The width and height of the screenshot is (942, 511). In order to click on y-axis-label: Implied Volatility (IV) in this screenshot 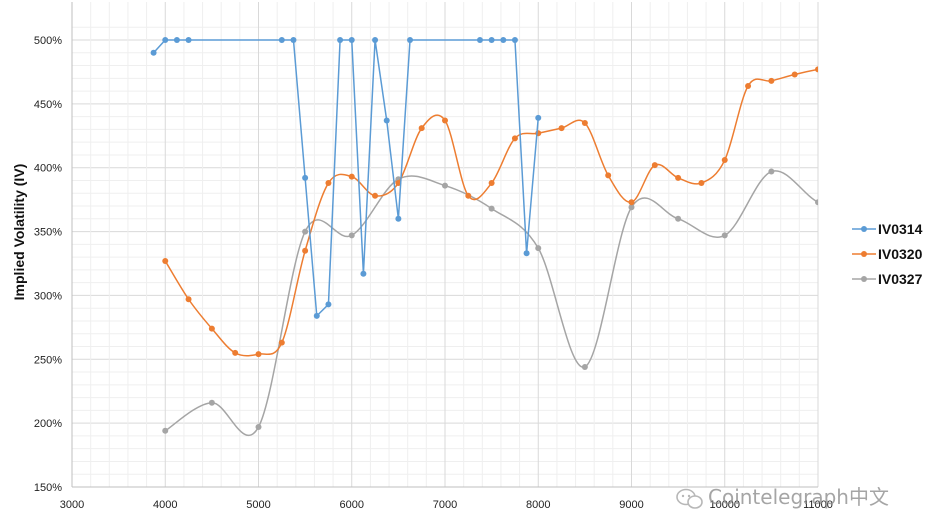, I will do `click(19, 232)`.